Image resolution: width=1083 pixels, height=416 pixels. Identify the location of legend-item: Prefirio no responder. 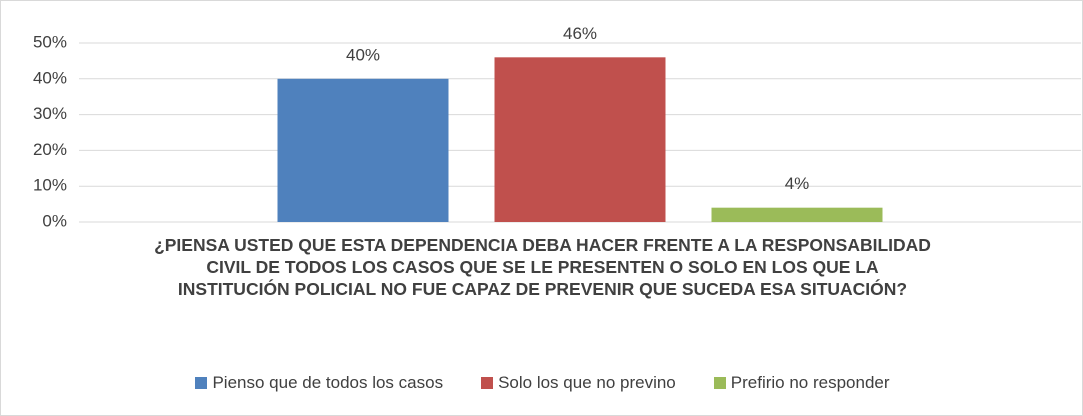
(801, 383).